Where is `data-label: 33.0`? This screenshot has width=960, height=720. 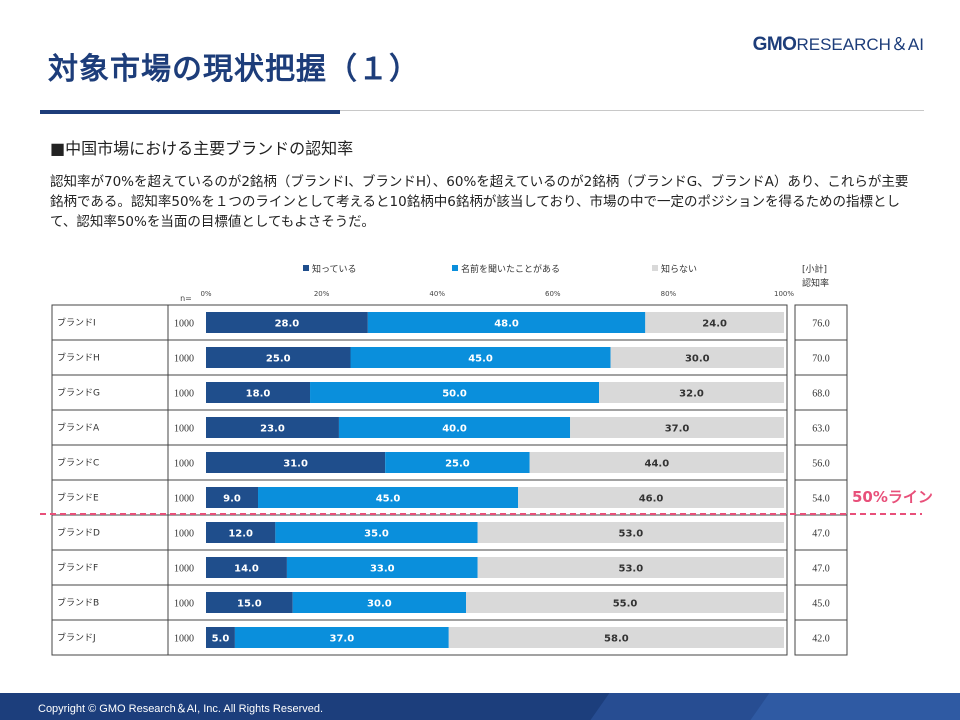
data-label: 33.0 is located at coordinates (382, 569).